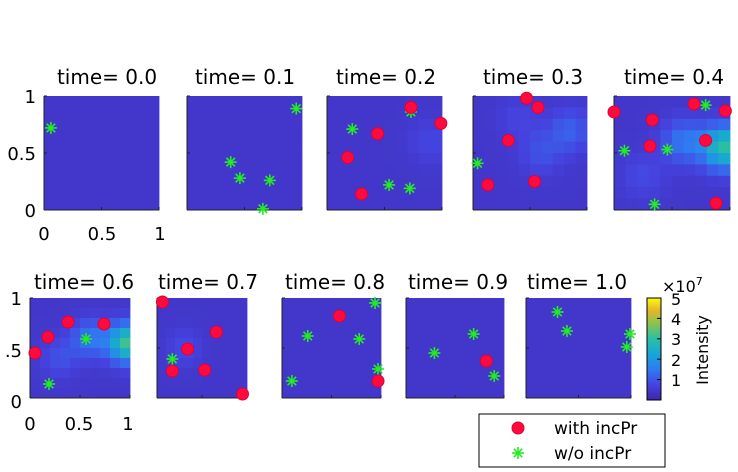  Describe the element at coordinates (676, 299) in the screenshot. I see `colorbar-tick-label: 5` at that location.